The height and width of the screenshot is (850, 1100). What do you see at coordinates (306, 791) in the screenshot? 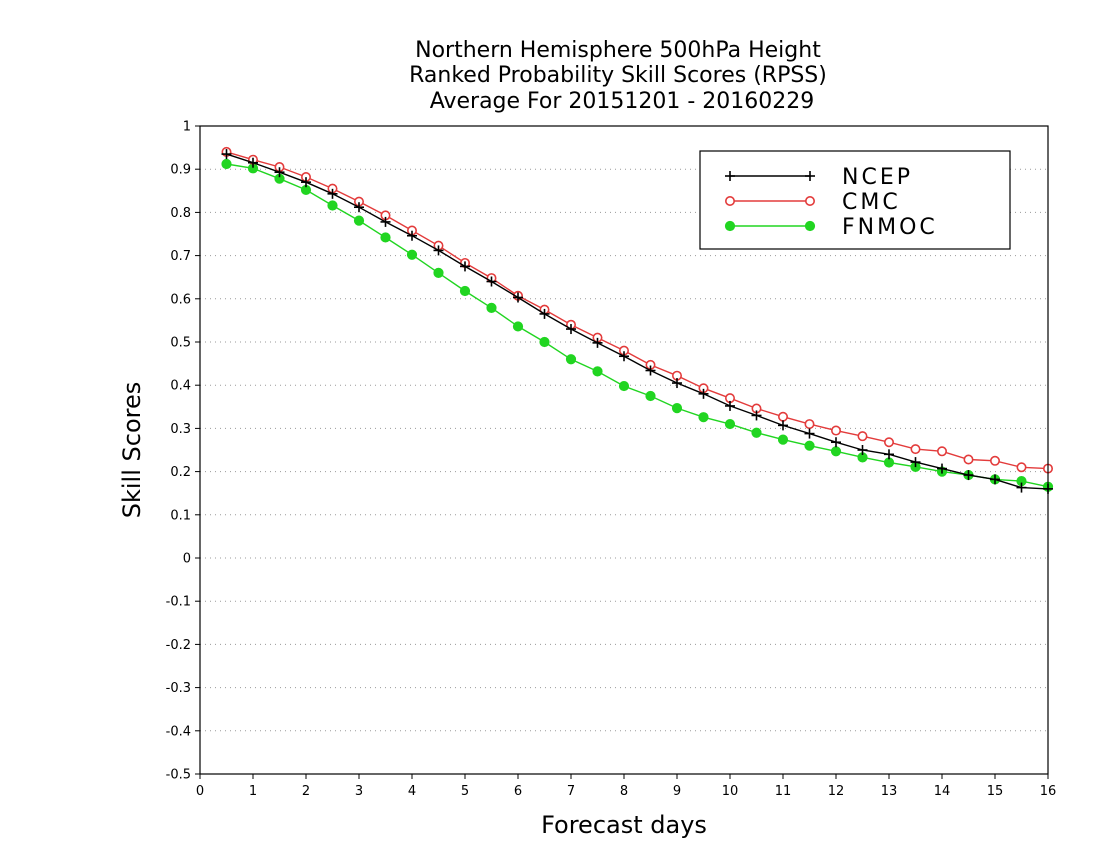
I see `x-tick-label: 2` at bounding box center [306, 791].